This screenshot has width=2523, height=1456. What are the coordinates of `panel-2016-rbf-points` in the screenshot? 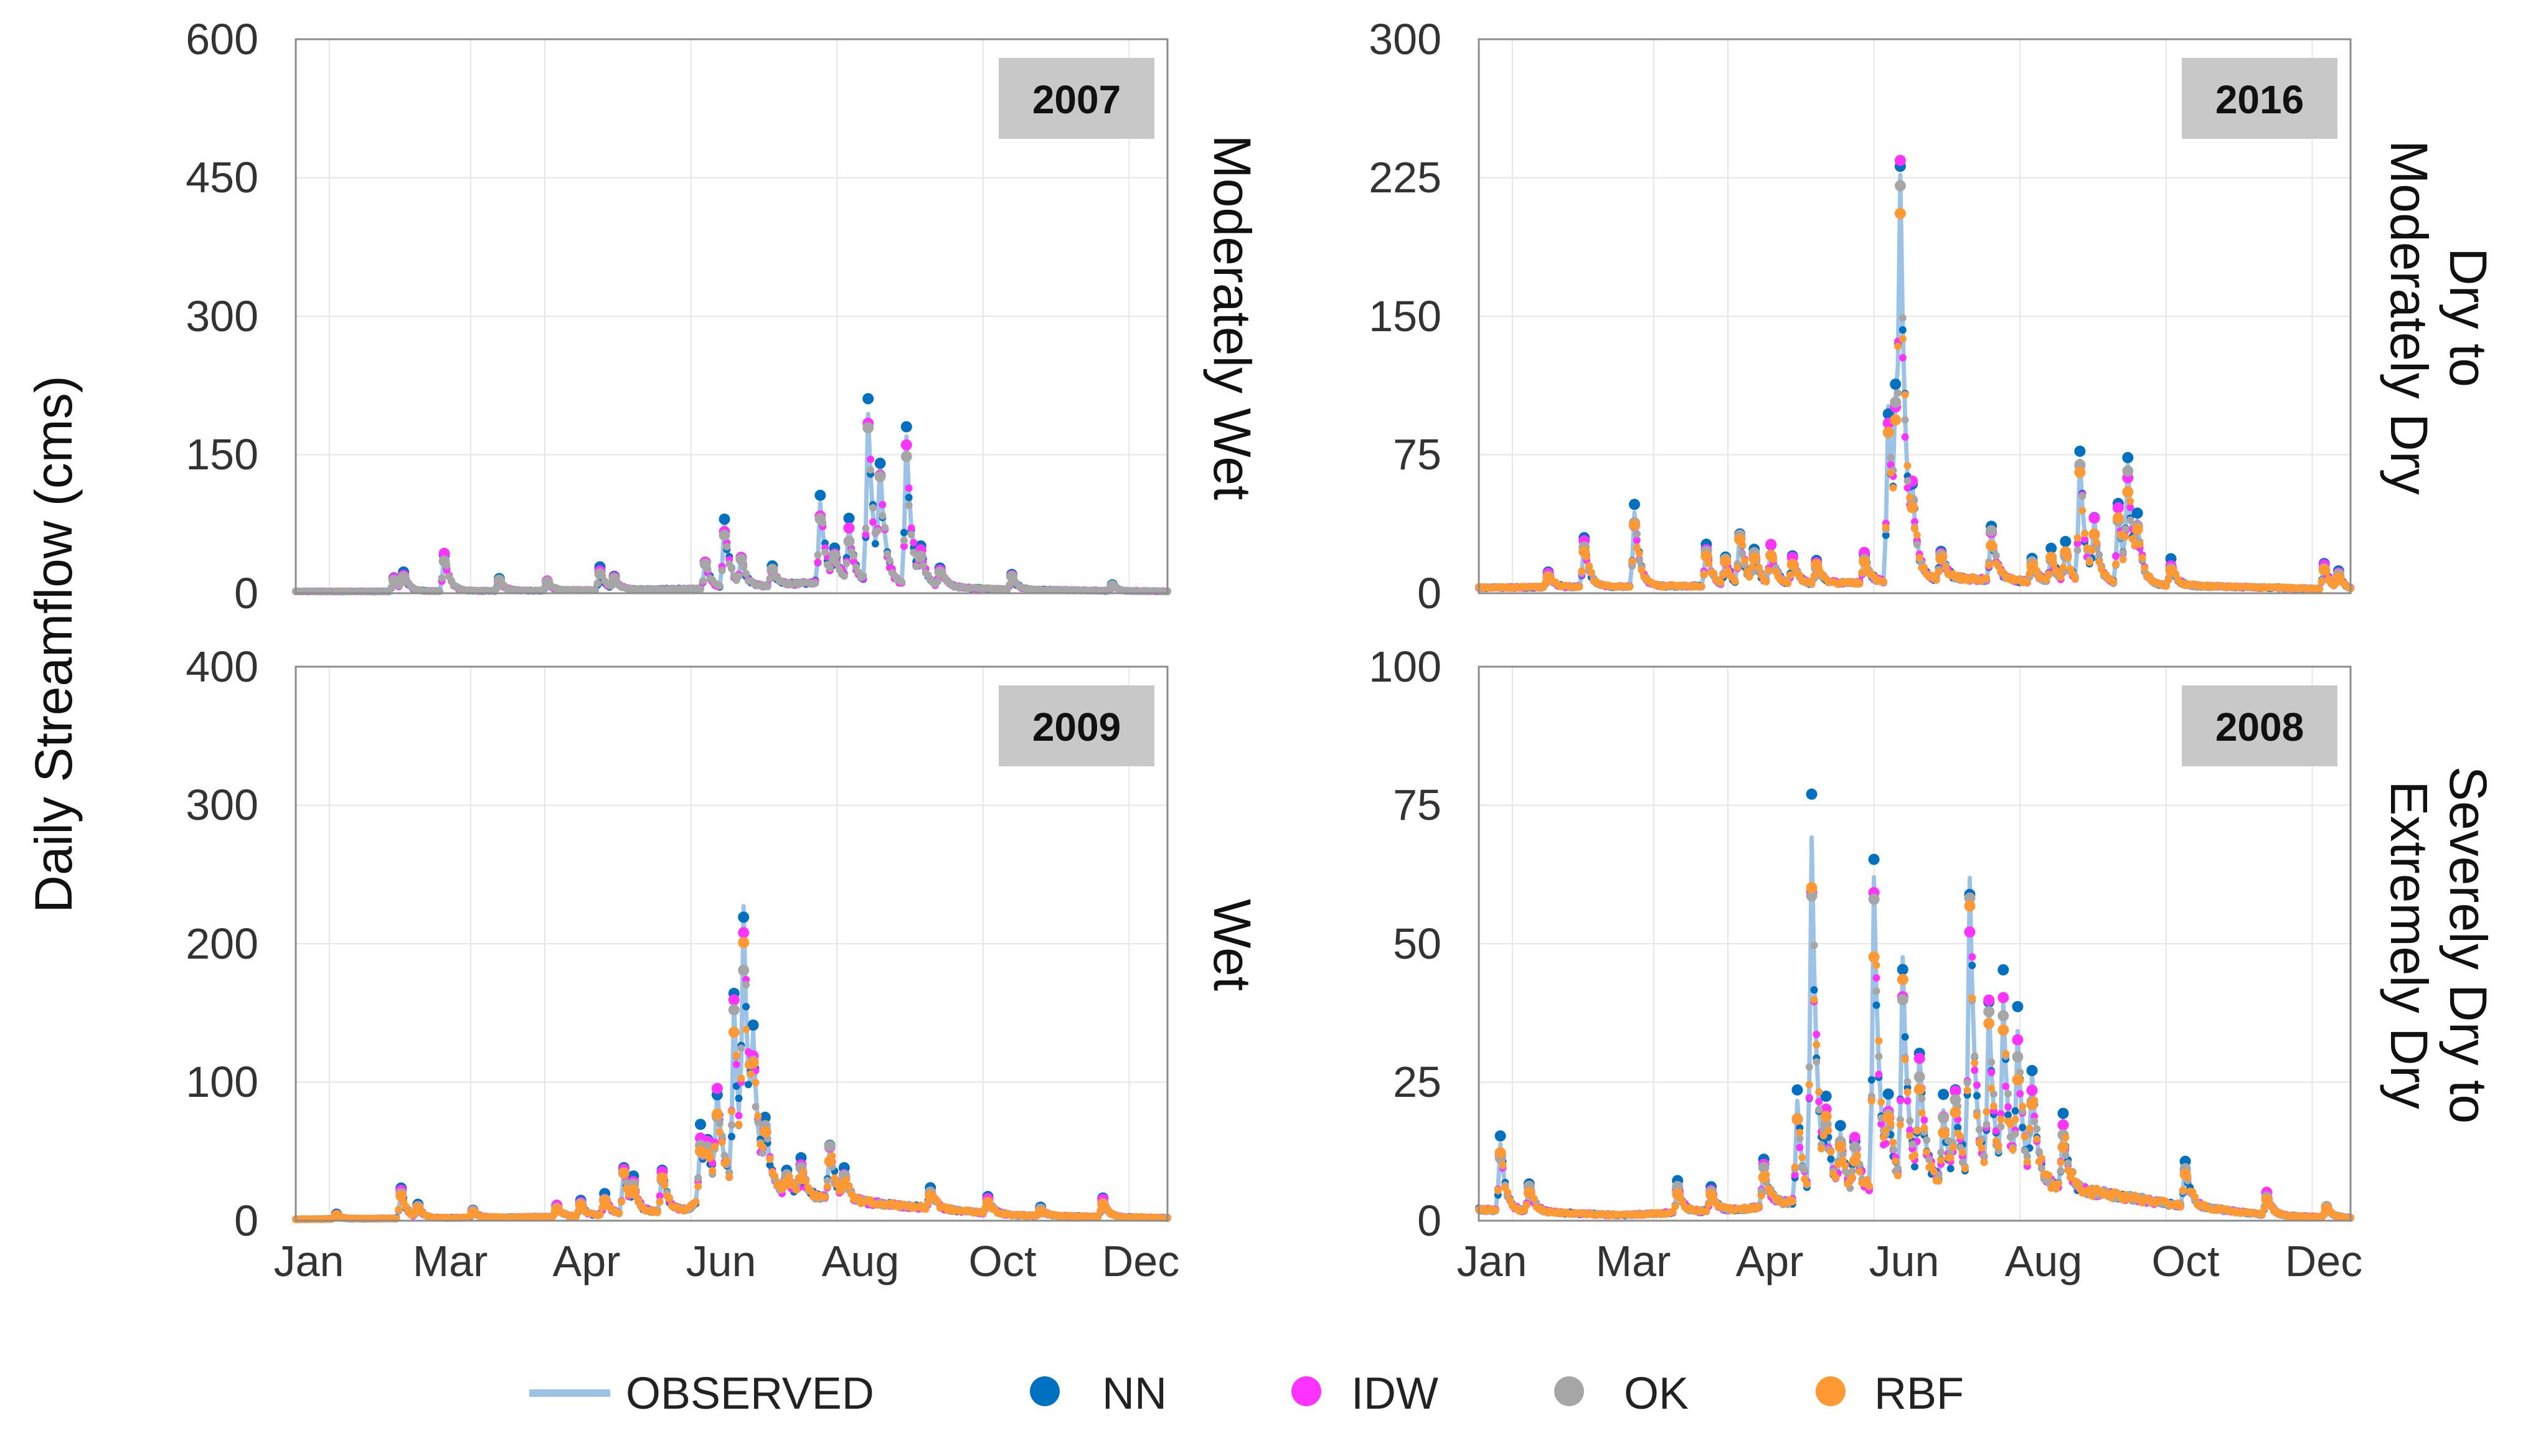 It's located at (1914, 400).